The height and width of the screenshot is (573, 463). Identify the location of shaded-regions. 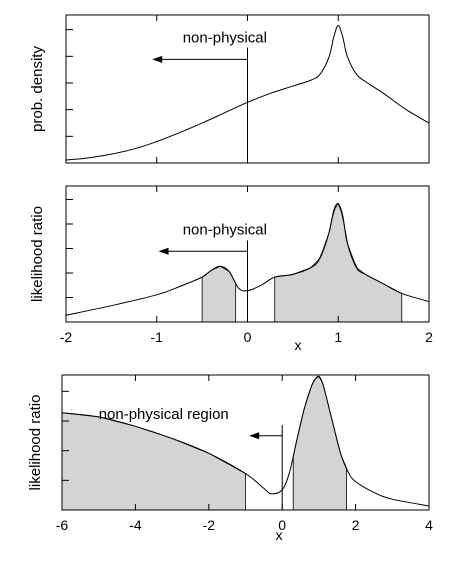
(204, 443).